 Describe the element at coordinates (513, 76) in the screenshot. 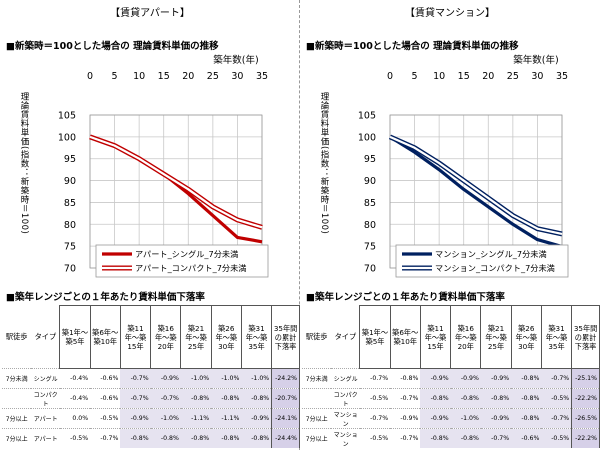

I see `x-tick-label: 25` at that location.